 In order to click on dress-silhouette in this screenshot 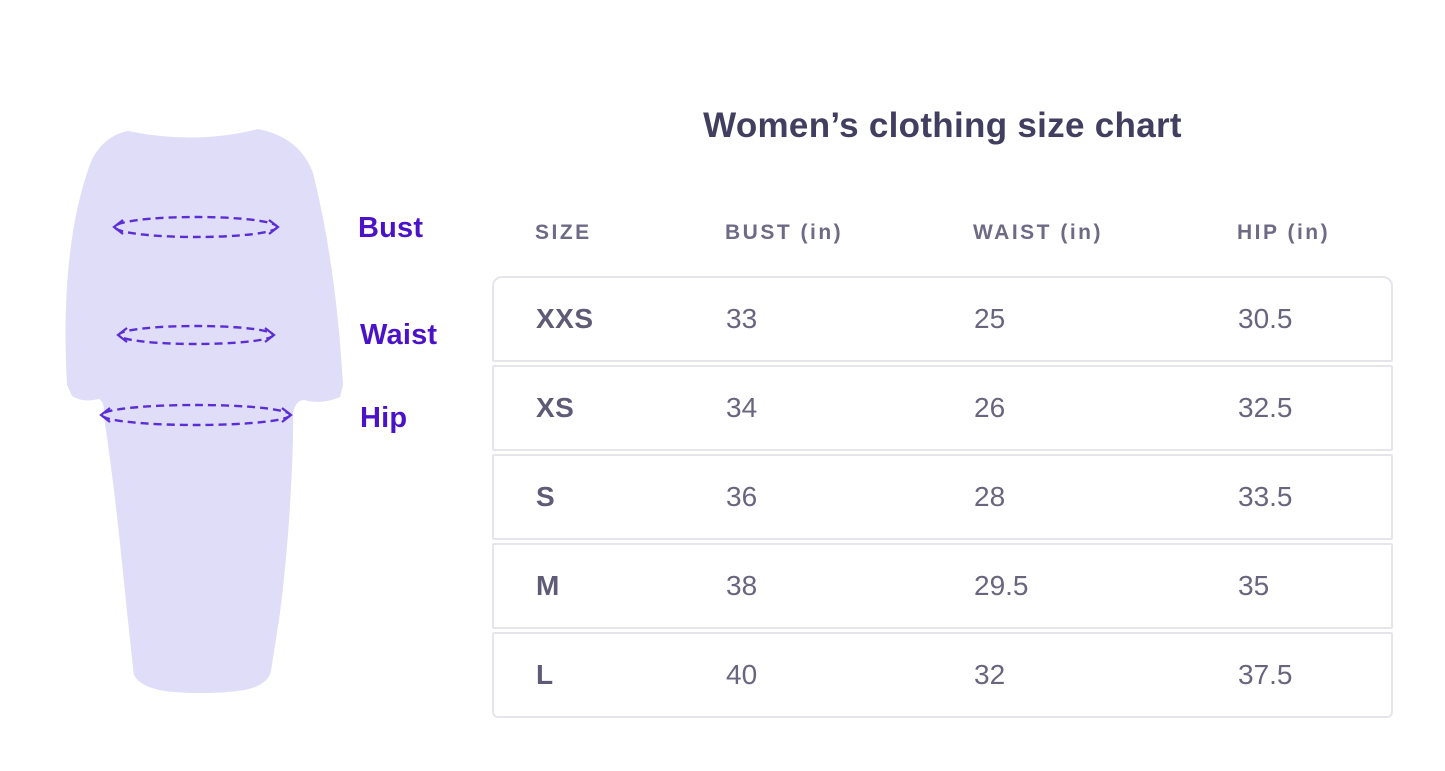, I will do `click(204, 411)`.